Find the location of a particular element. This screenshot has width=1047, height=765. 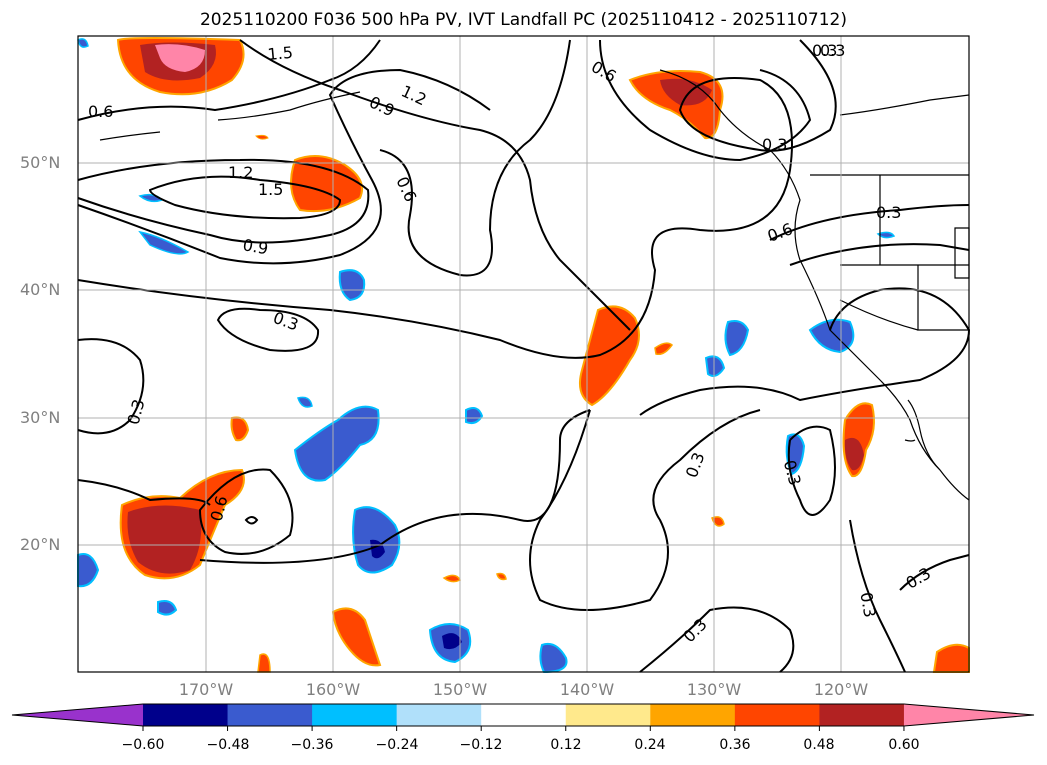

patch-cool-4b is located at coordinates (452, 641).